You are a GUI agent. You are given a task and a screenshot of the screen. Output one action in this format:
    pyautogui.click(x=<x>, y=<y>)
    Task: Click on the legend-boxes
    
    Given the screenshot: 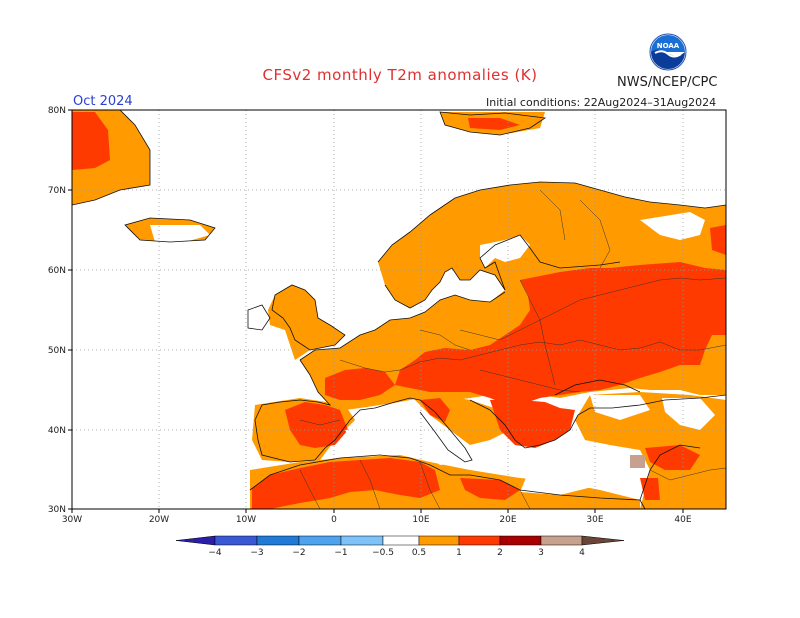 What is the action you would take?
    pyautogui.click(x=400, y=540)
    